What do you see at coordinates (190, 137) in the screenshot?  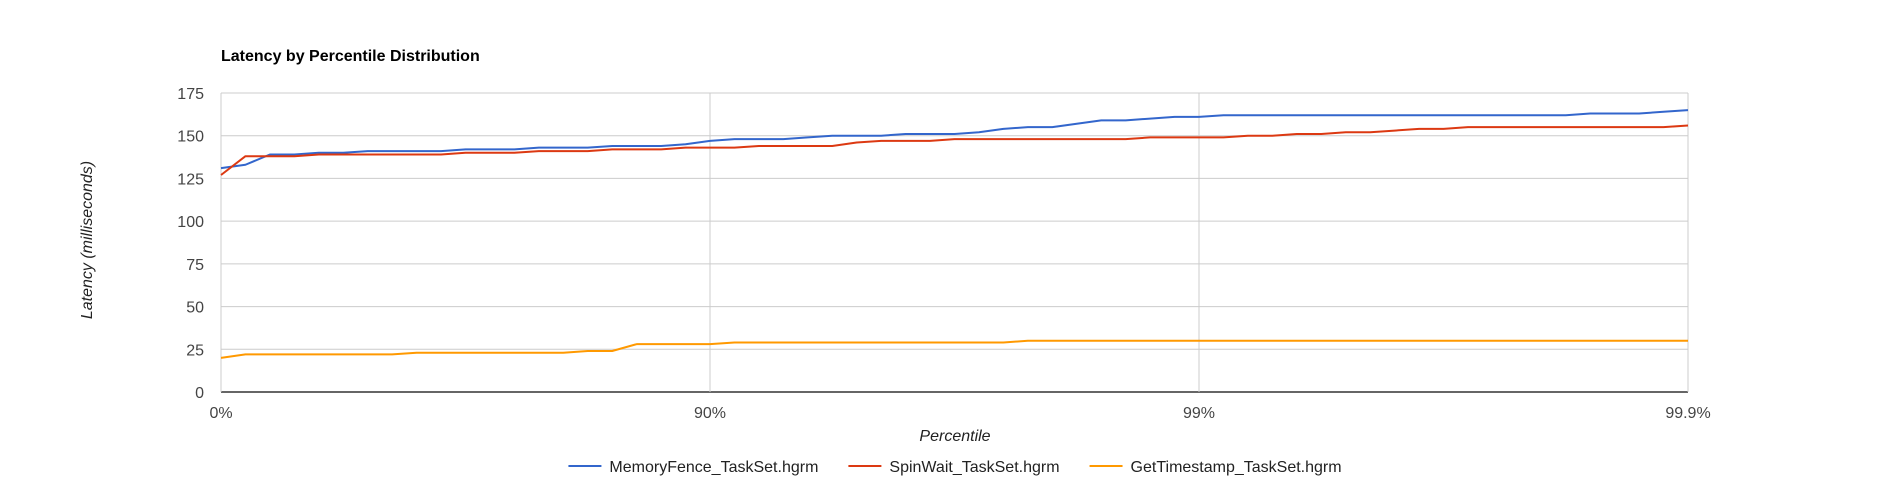 I see `y-tick-label: 150` at bounding box center [190, 137].